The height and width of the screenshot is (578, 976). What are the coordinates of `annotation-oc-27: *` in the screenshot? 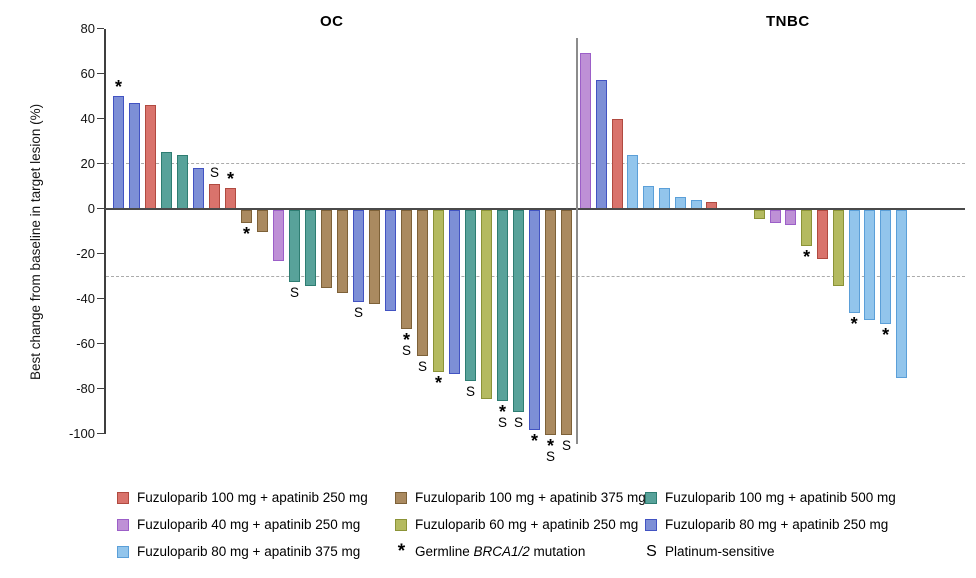 It's located at (535, 441).